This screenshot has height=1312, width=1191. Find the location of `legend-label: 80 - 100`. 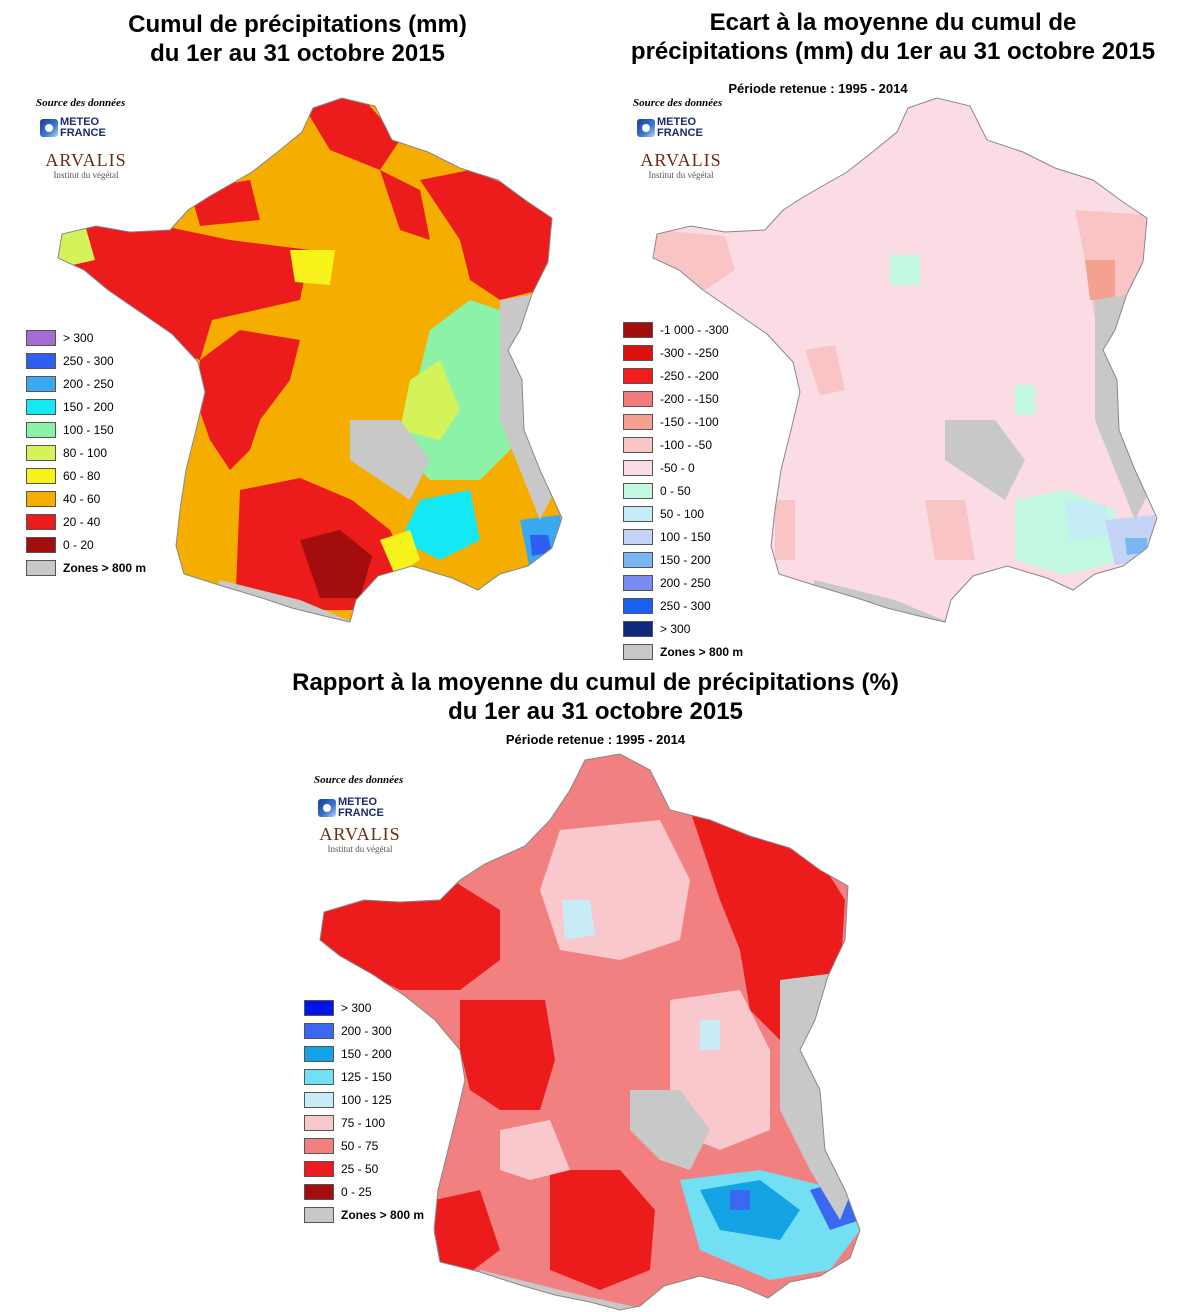

legend-label: 80 - 100 is located at coordinates (85, 452).